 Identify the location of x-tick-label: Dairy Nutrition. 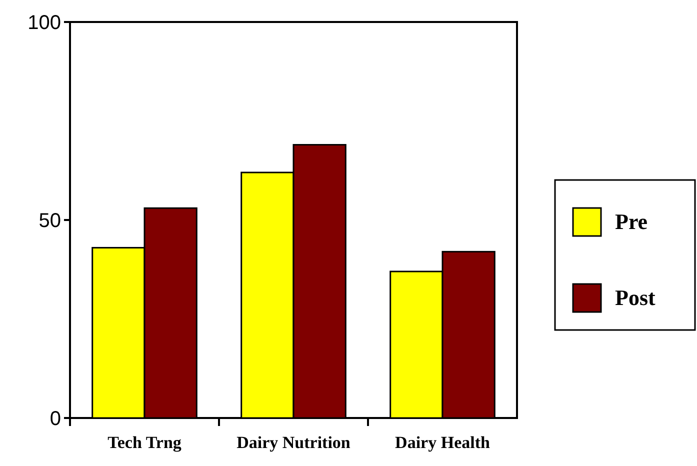
(293, 442).